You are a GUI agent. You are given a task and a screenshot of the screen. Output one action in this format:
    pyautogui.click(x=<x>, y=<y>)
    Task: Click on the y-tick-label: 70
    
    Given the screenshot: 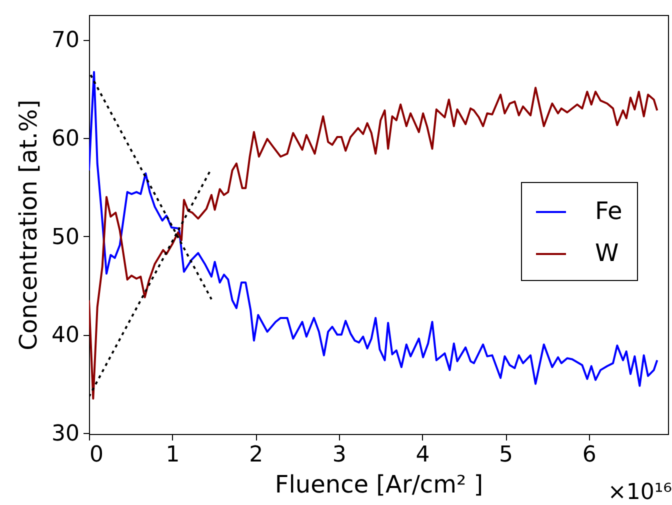 What is the action you would take?
    pyautogui.click(x=66, y=41)
    